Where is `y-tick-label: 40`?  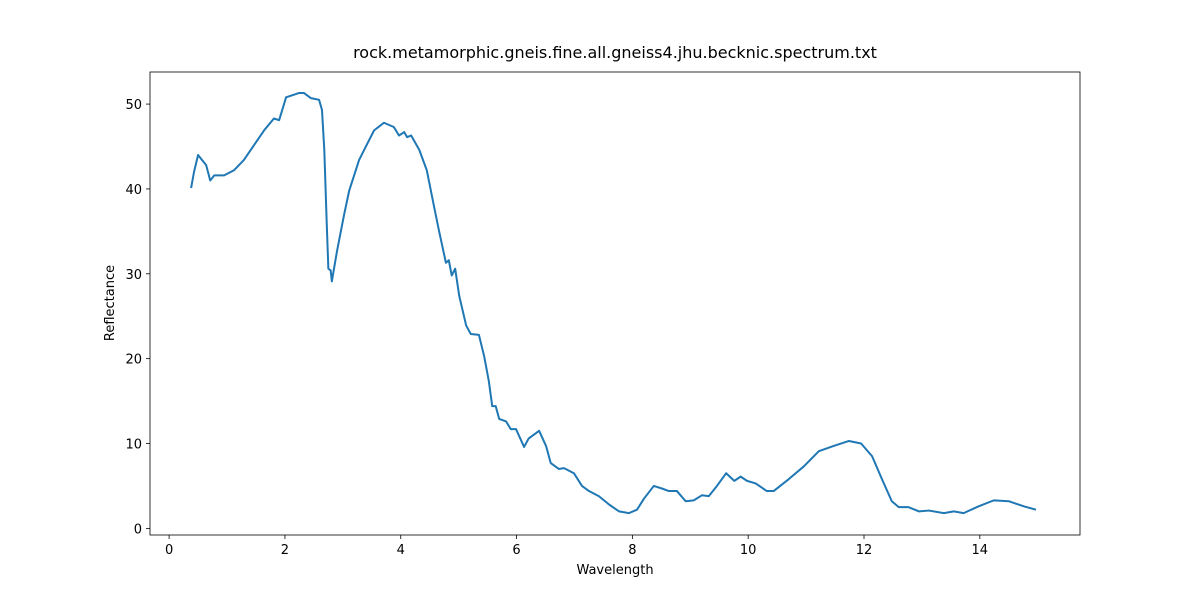
y-tick-label: 40 is located at coordinates (133, 190).